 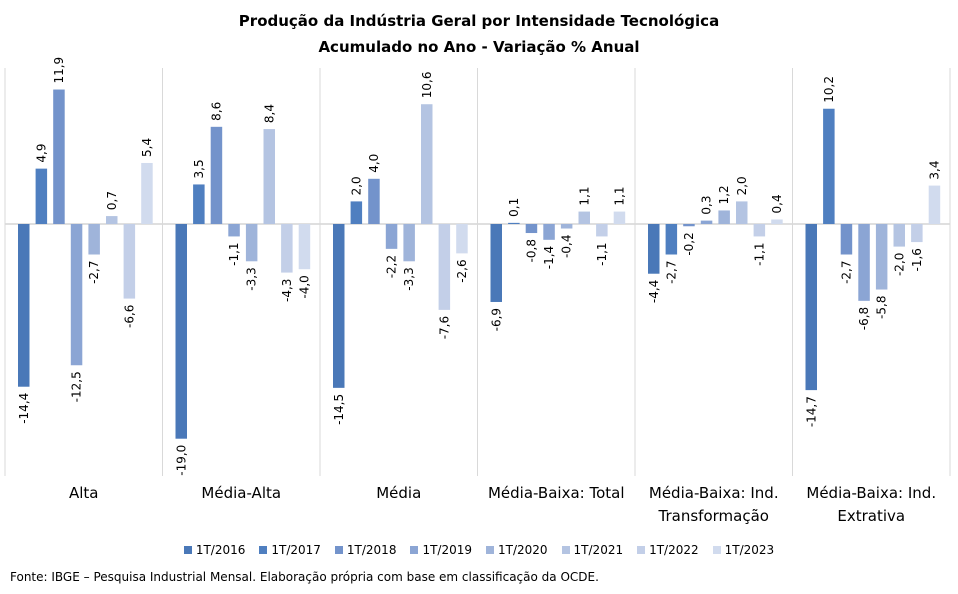 I want to click on legend-label: 1T/2020, so click(x=523, y=550).